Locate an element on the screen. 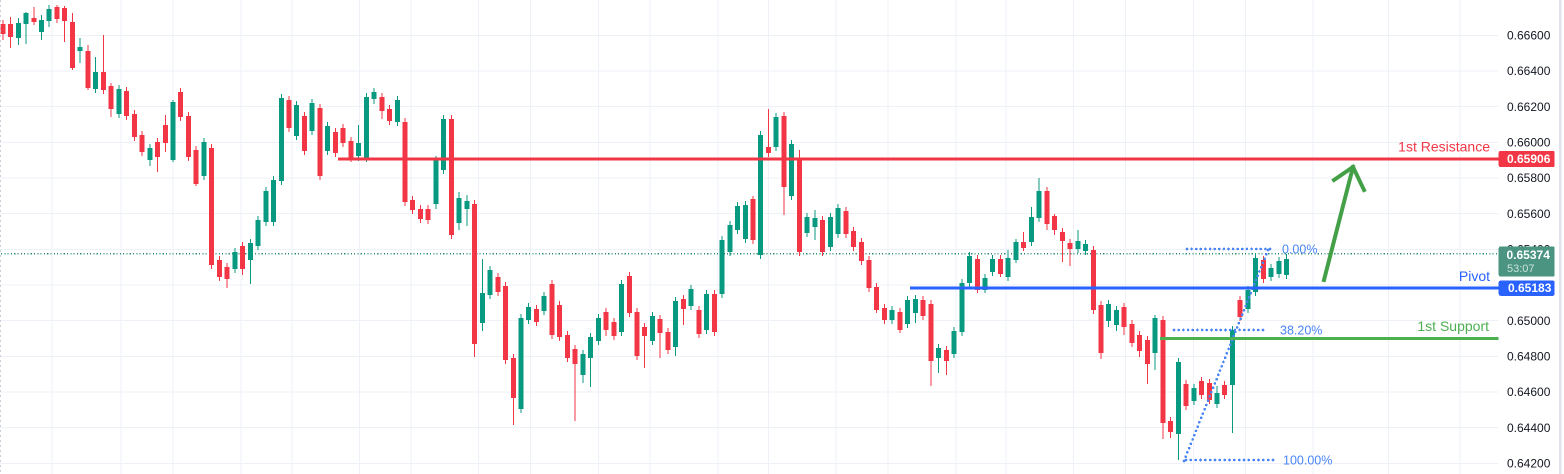 This screenshot has width=1564, height=474. svg-text: 0.65000 is located at coordinates (1529, 321).